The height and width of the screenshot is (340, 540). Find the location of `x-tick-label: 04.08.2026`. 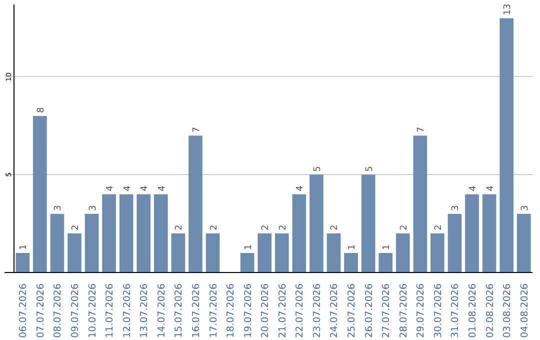

x-tick-label: 04.08.2026 is located at coordinates (524, 310).